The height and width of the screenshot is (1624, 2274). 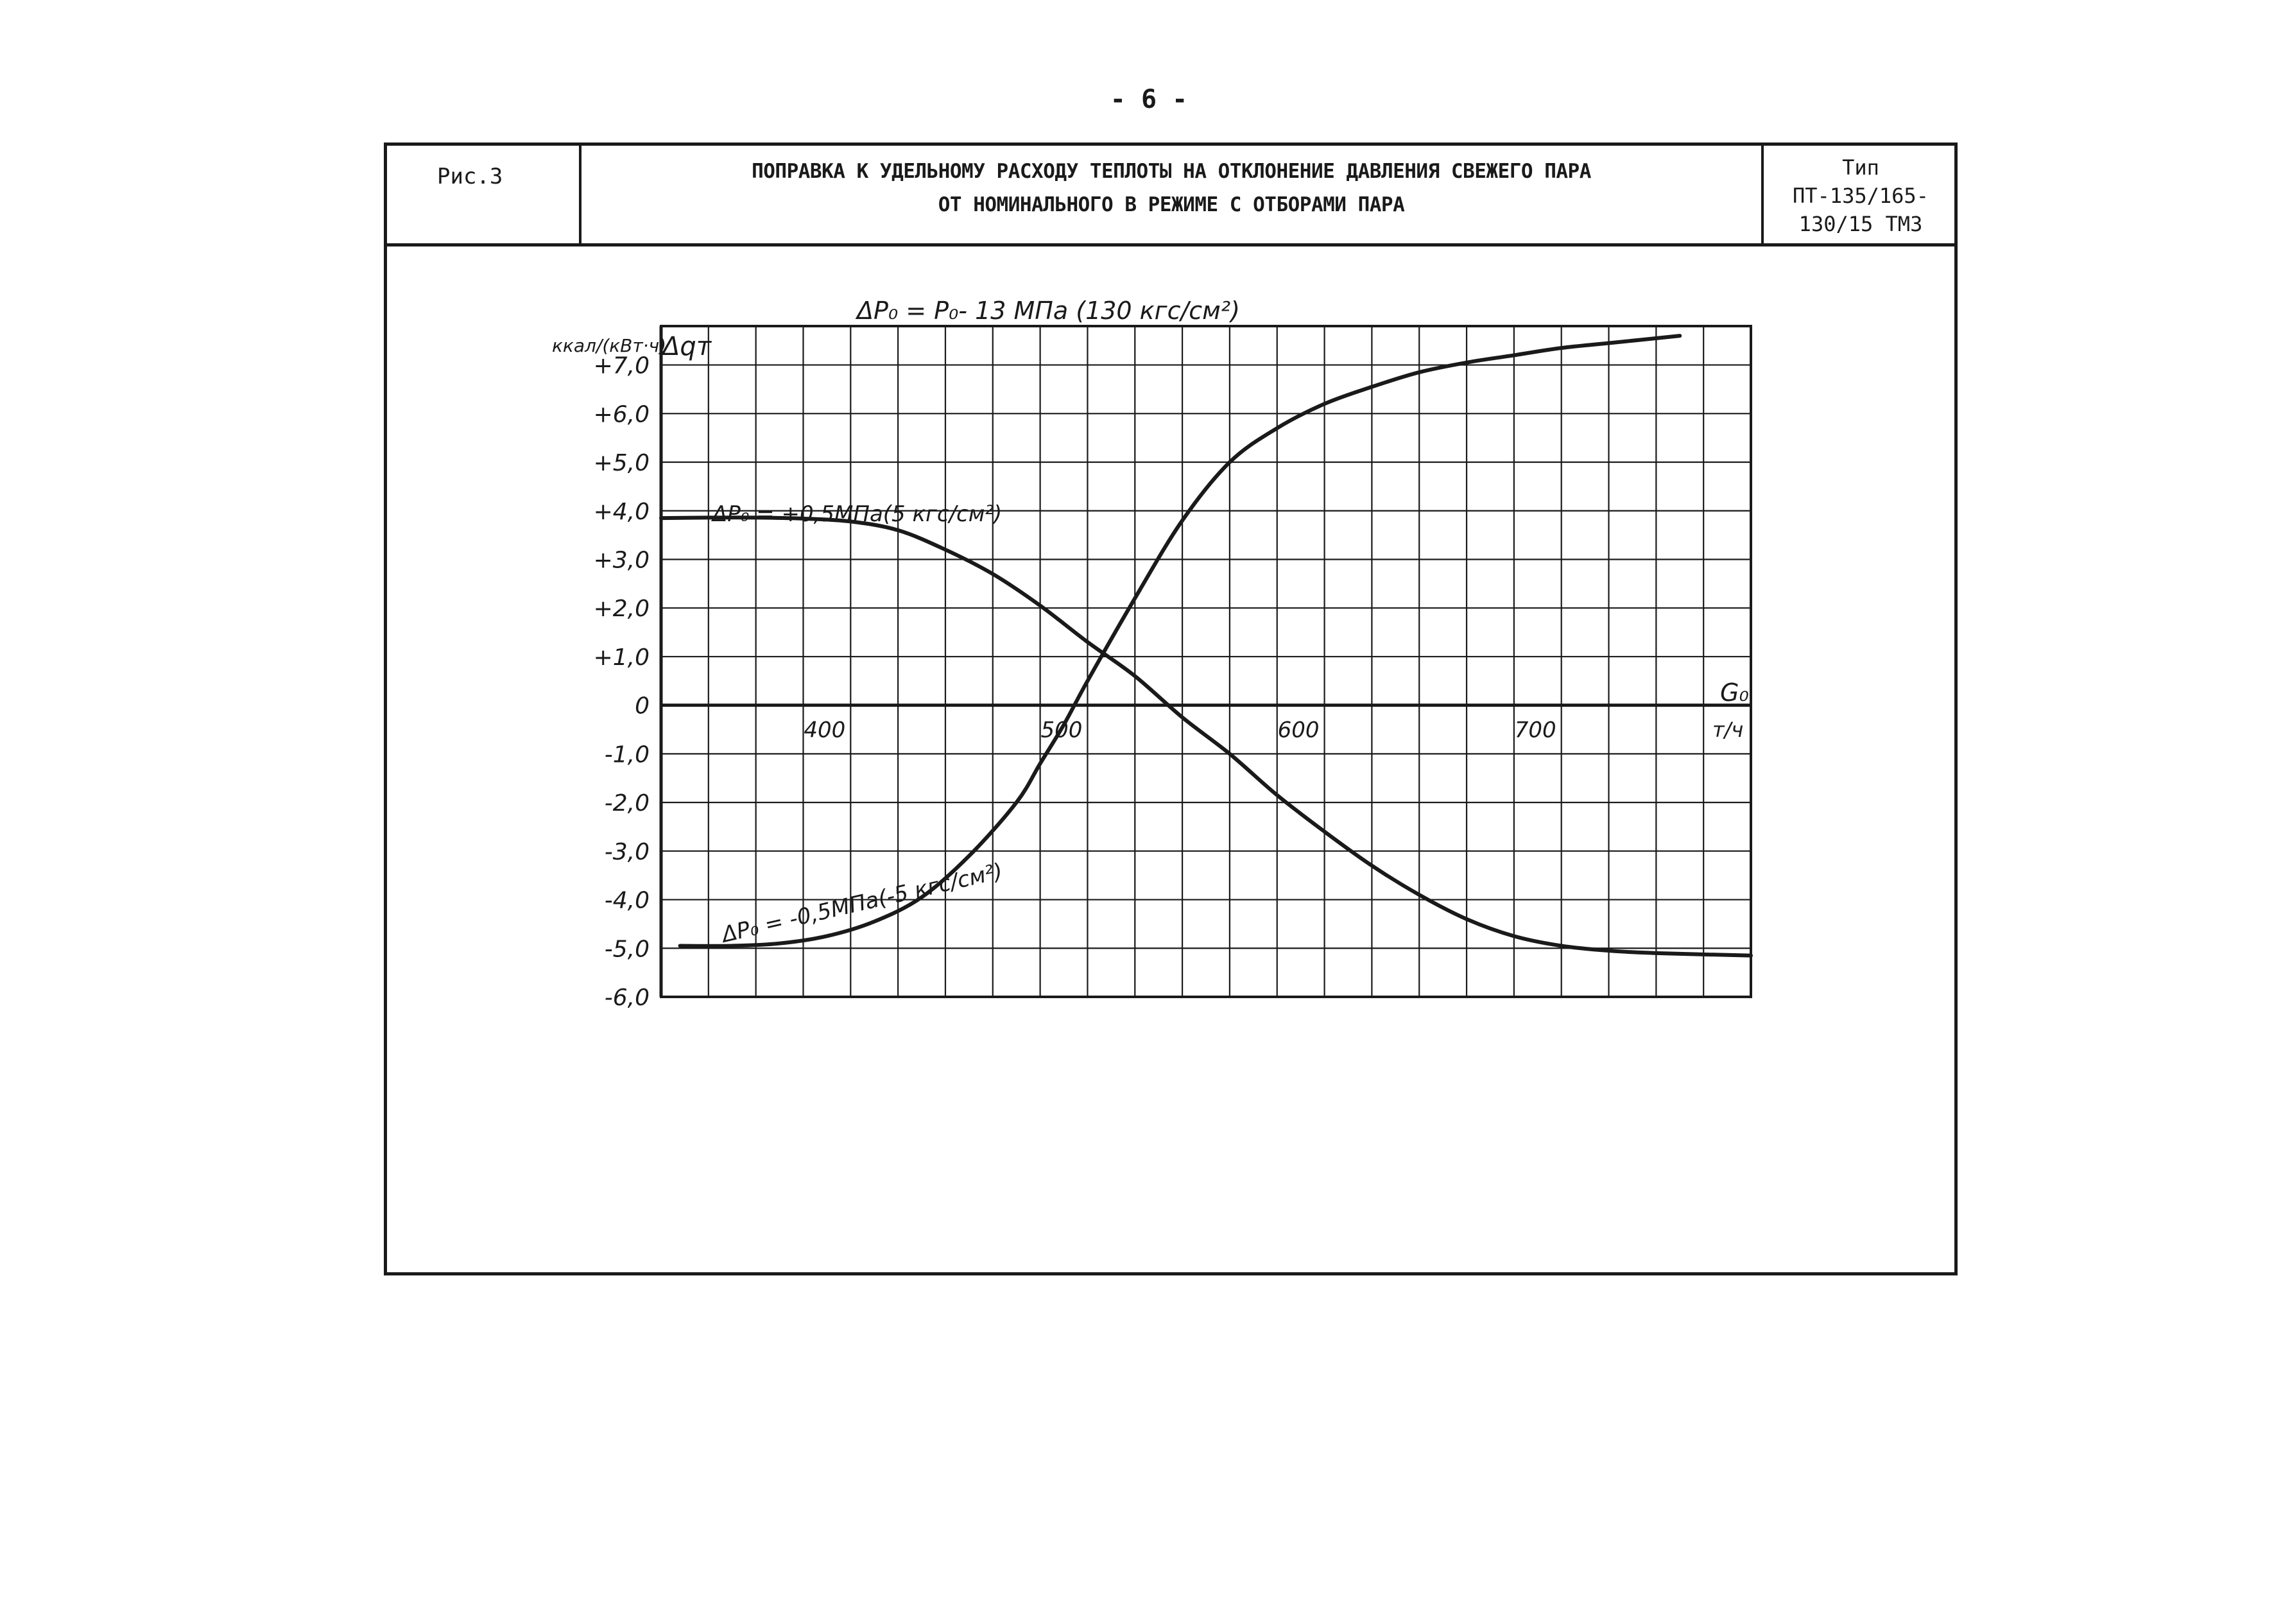 I want to click on series-line-plus, so click(x=1206, y=736).